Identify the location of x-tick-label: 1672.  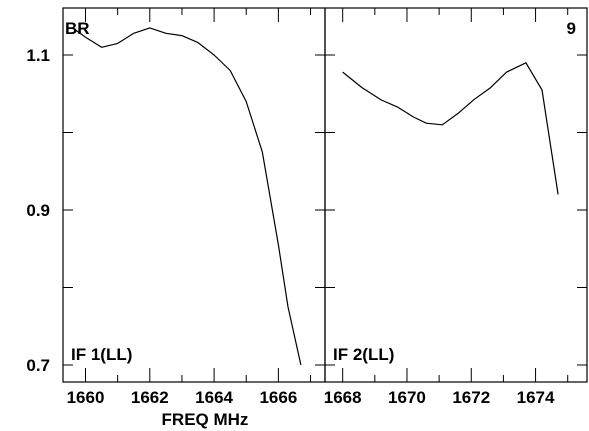
(471, 397).